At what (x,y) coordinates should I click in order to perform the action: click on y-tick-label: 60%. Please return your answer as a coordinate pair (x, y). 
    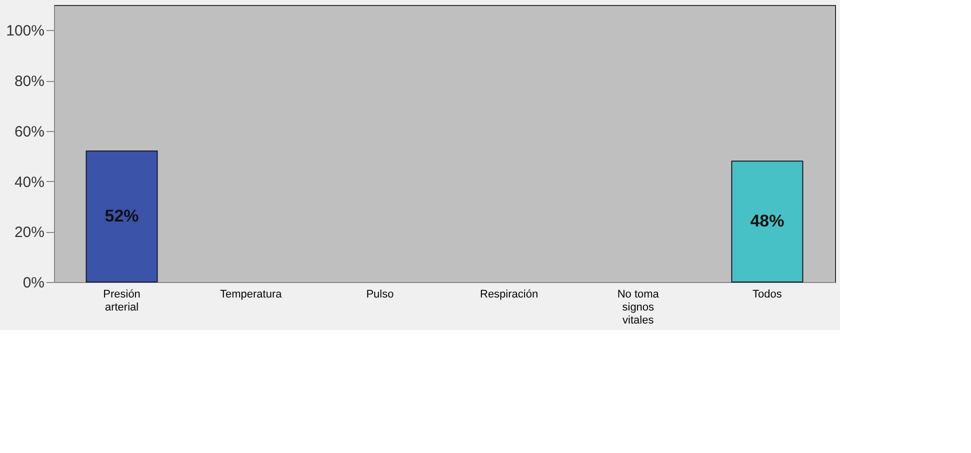
    Looking at the image, I should click on (29, 131).